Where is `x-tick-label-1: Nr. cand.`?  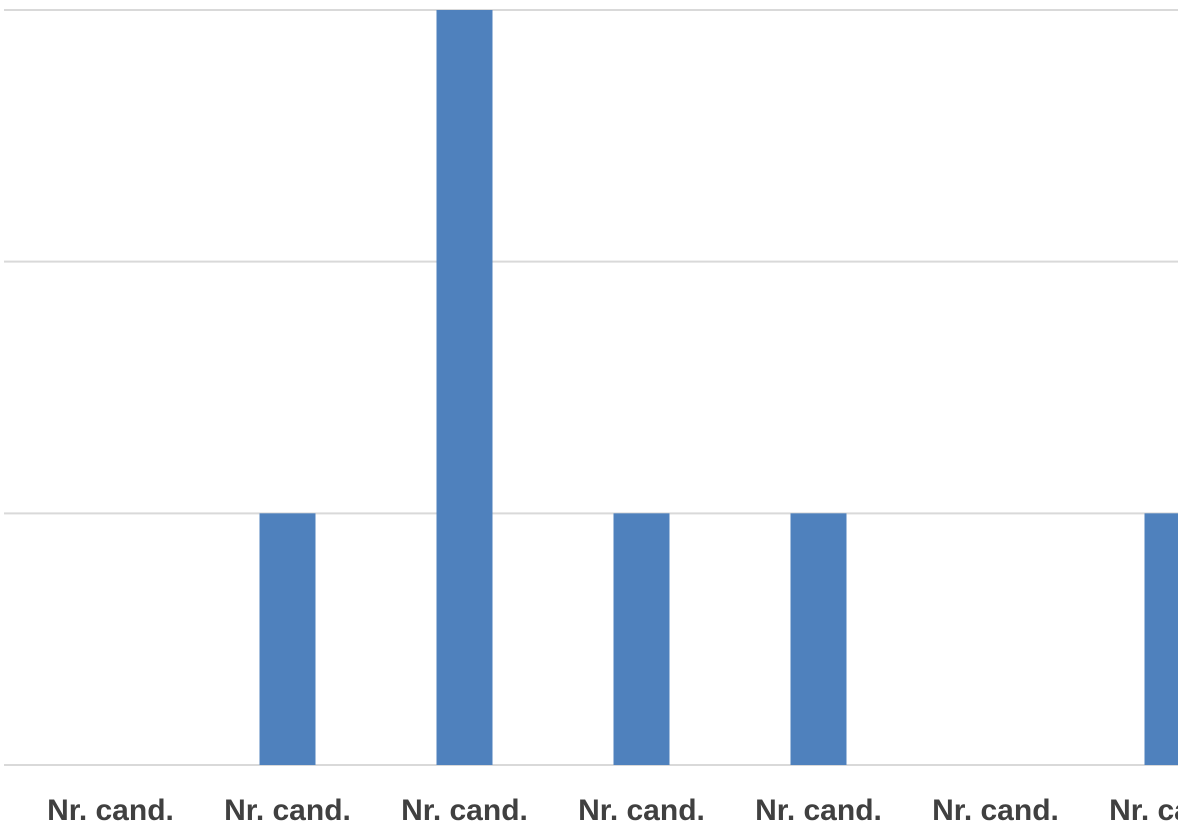 x-tick-label-1: Nr. cand. is located at coordinates (110, 810).